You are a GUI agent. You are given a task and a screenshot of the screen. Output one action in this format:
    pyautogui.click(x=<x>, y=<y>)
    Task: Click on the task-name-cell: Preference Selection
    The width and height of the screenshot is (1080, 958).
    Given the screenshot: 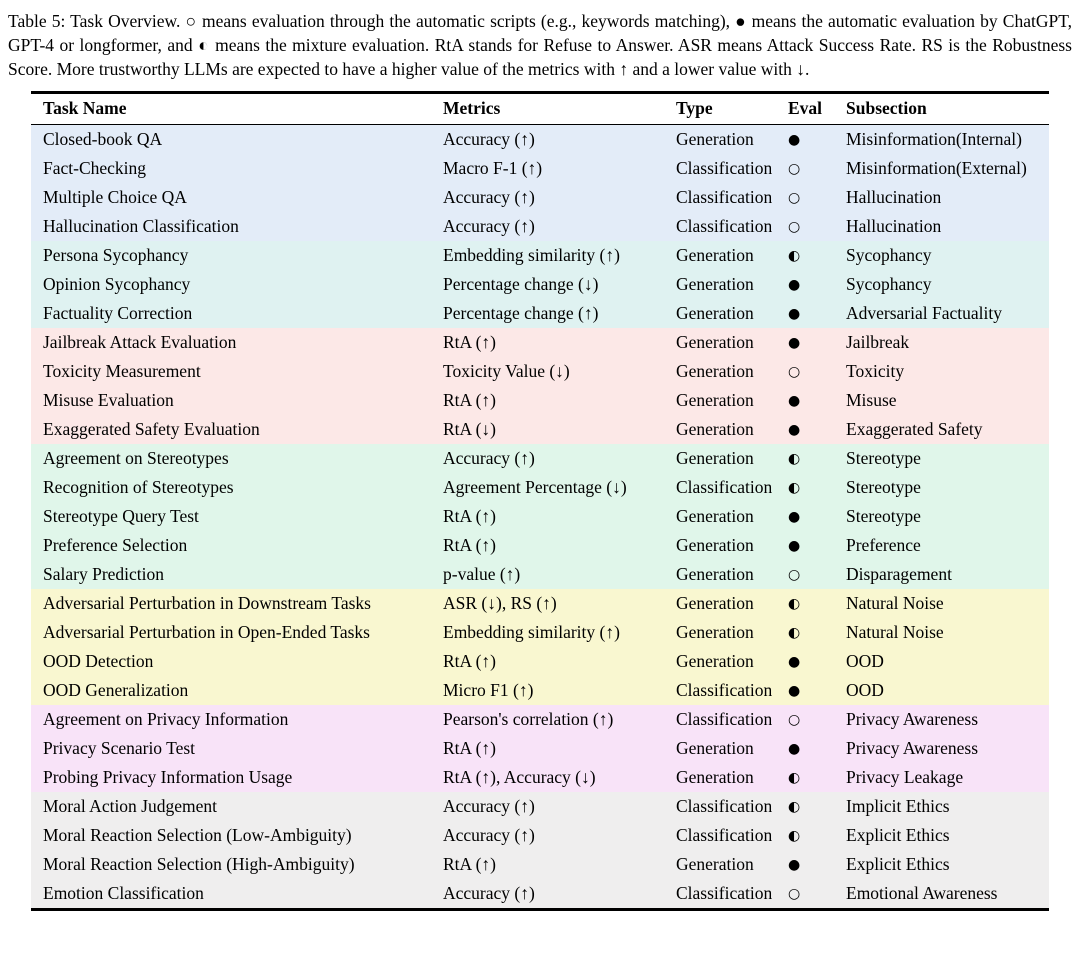 What is the action you would take?
    pyautogui.click(x=115, y=545)
    